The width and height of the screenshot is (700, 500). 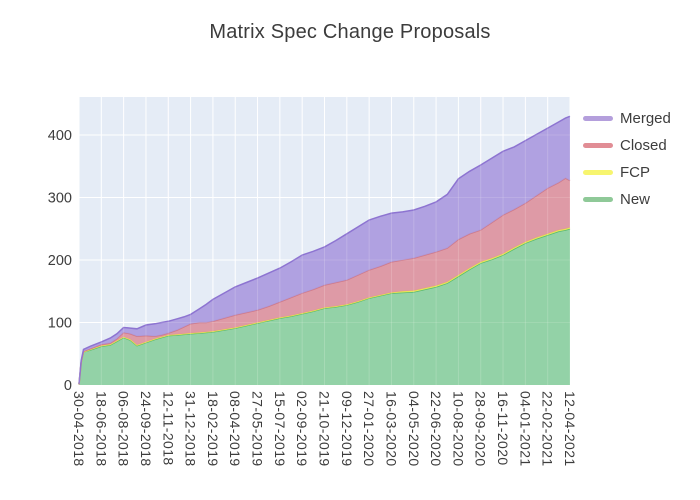 What do you see at coordinates (645, 118) in the screenshot?
I see `legend-label-merged: Merged` at bounding box center [645, 118].